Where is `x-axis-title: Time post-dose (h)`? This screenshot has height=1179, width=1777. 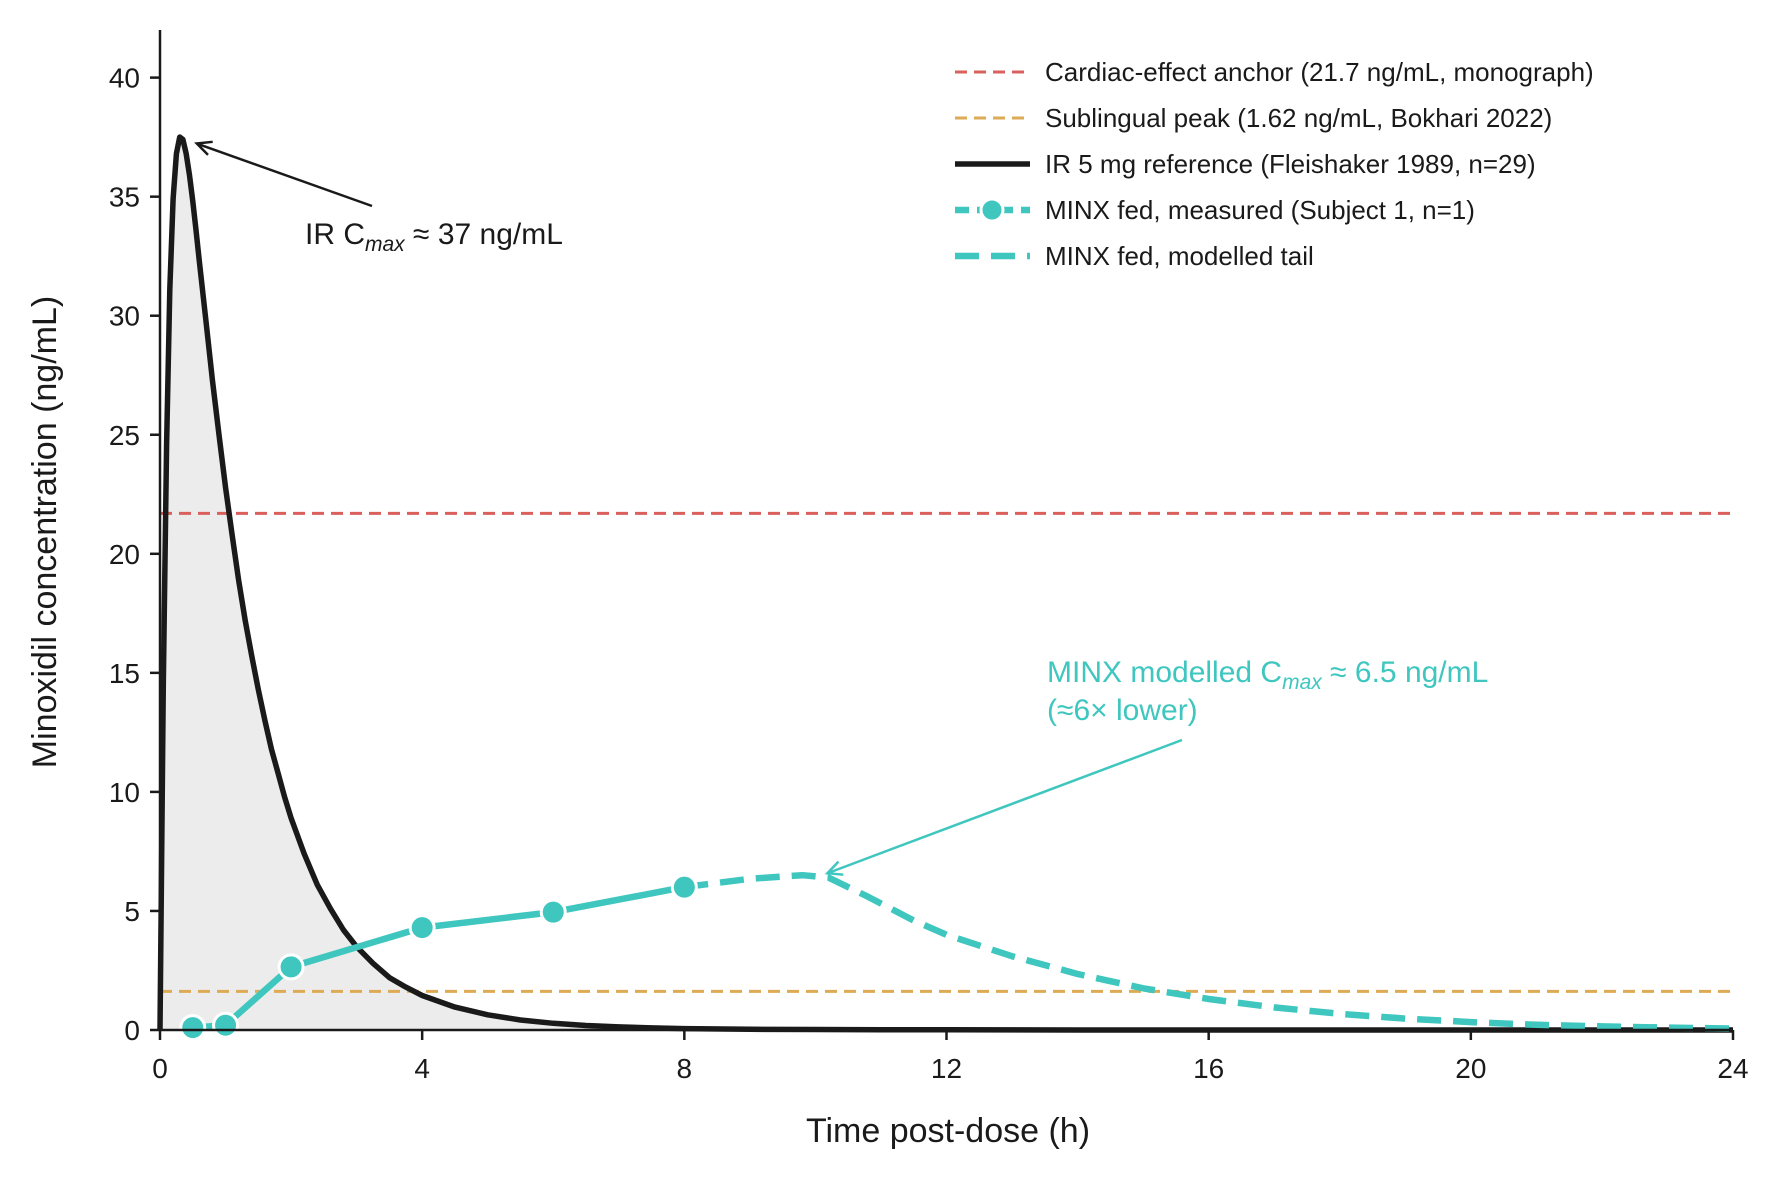 x-axis-title: Time post-dose (h) is located at coordinates (948, 1131).